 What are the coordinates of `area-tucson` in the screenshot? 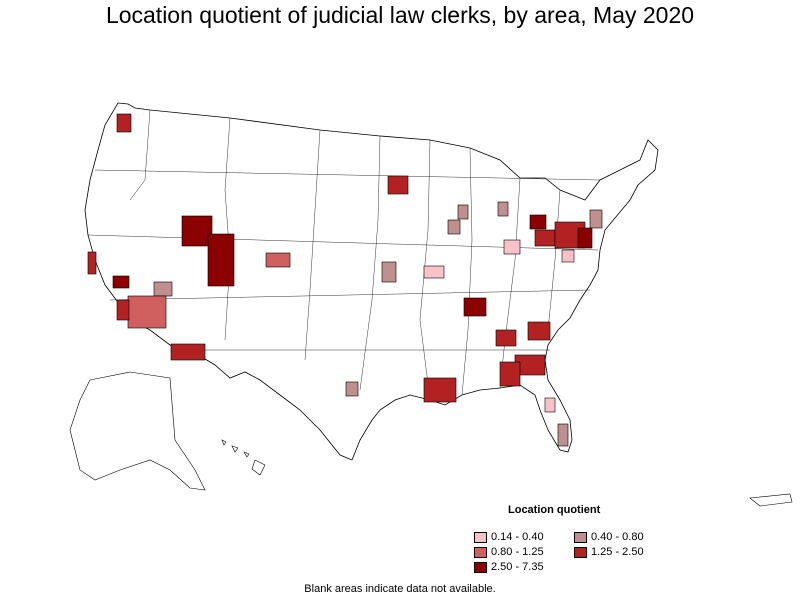 It's located at (188, 352).